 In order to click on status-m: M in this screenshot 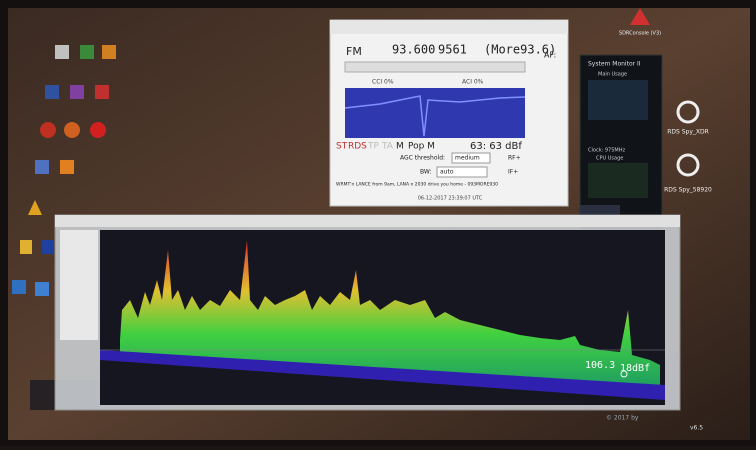, I will do `click(400, 147)`.